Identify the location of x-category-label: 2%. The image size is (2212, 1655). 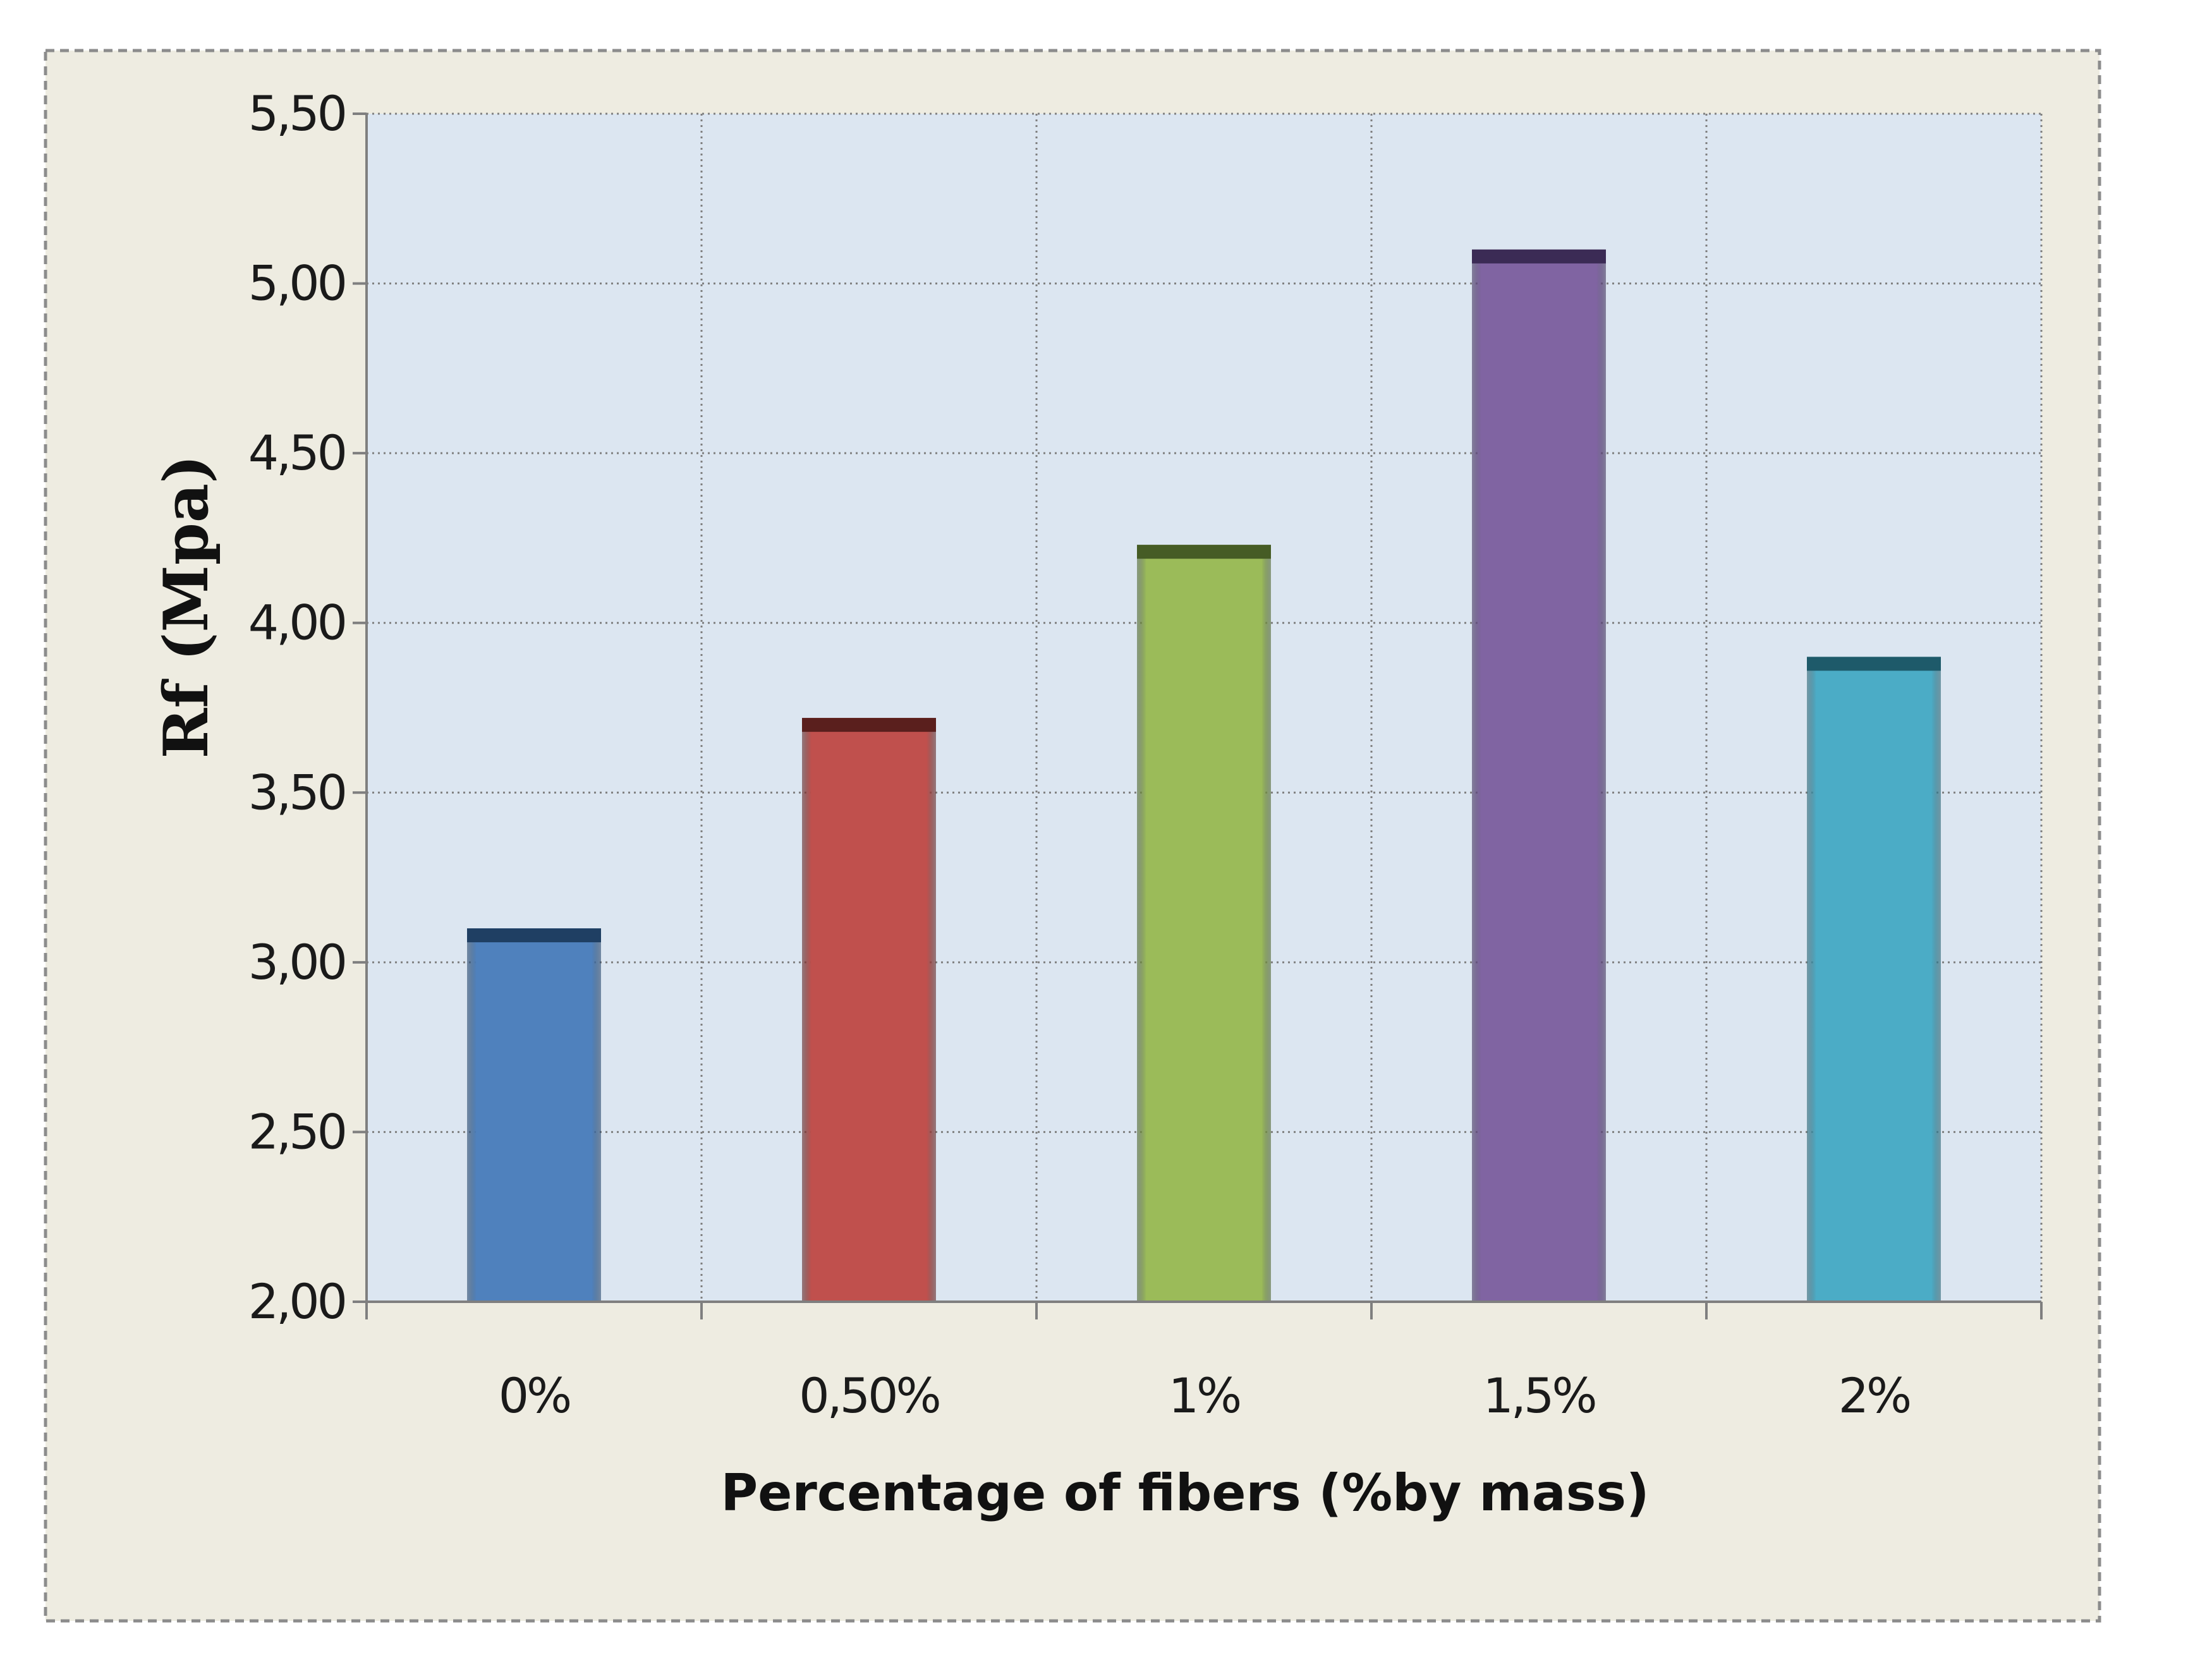
(1874, 1396).